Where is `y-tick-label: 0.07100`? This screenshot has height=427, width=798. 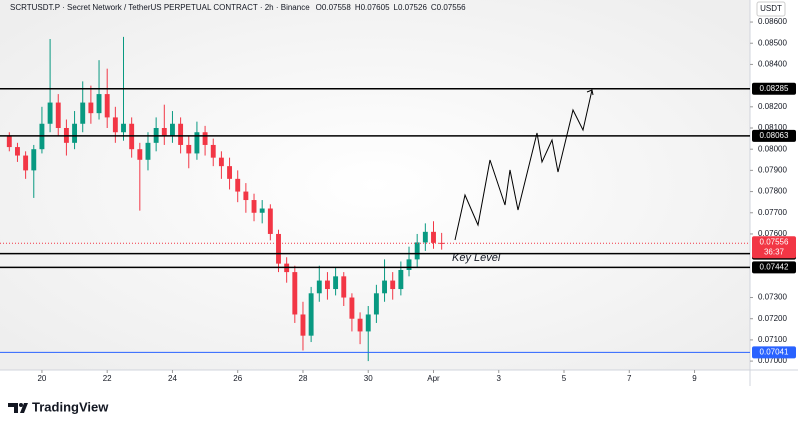 y-tick-label: 0.07100 is located at coordinates (772, 339).